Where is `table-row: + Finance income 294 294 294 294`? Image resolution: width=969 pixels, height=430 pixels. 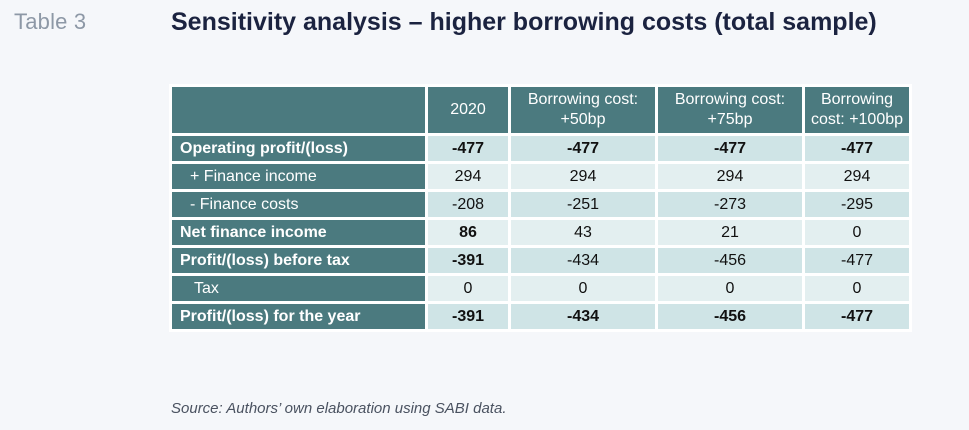 table-row: + Finance income 294 294 294 294 is located at coordinates (540, 176).